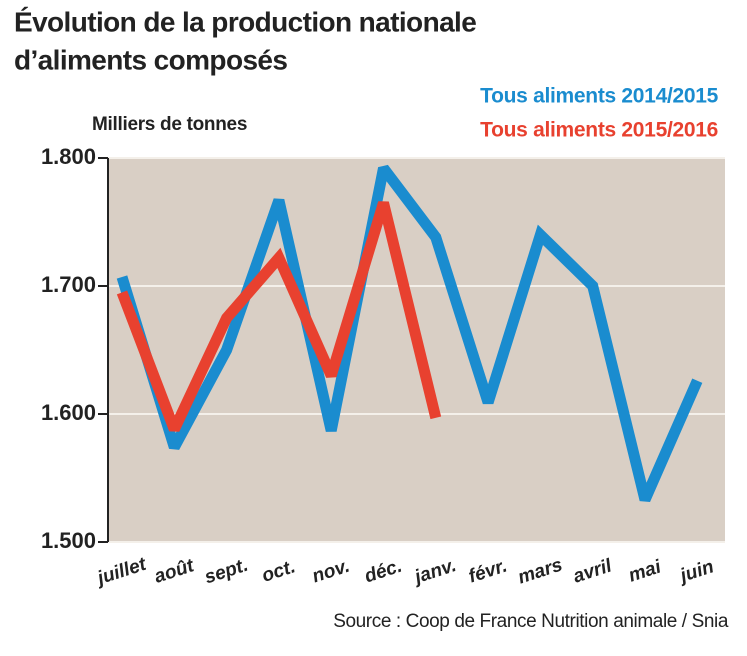  What do you see at coordinates (68, 156) in the screenshot?
I see `y-tick-label: 1.800` at bounding box center [68, 156].